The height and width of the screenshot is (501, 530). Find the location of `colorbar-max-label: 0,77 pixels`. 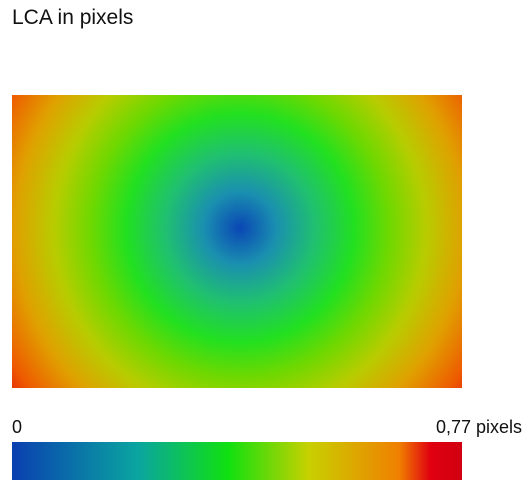

colorbar-max-label: 0,77 pixels is located at coordinates (478, 427).